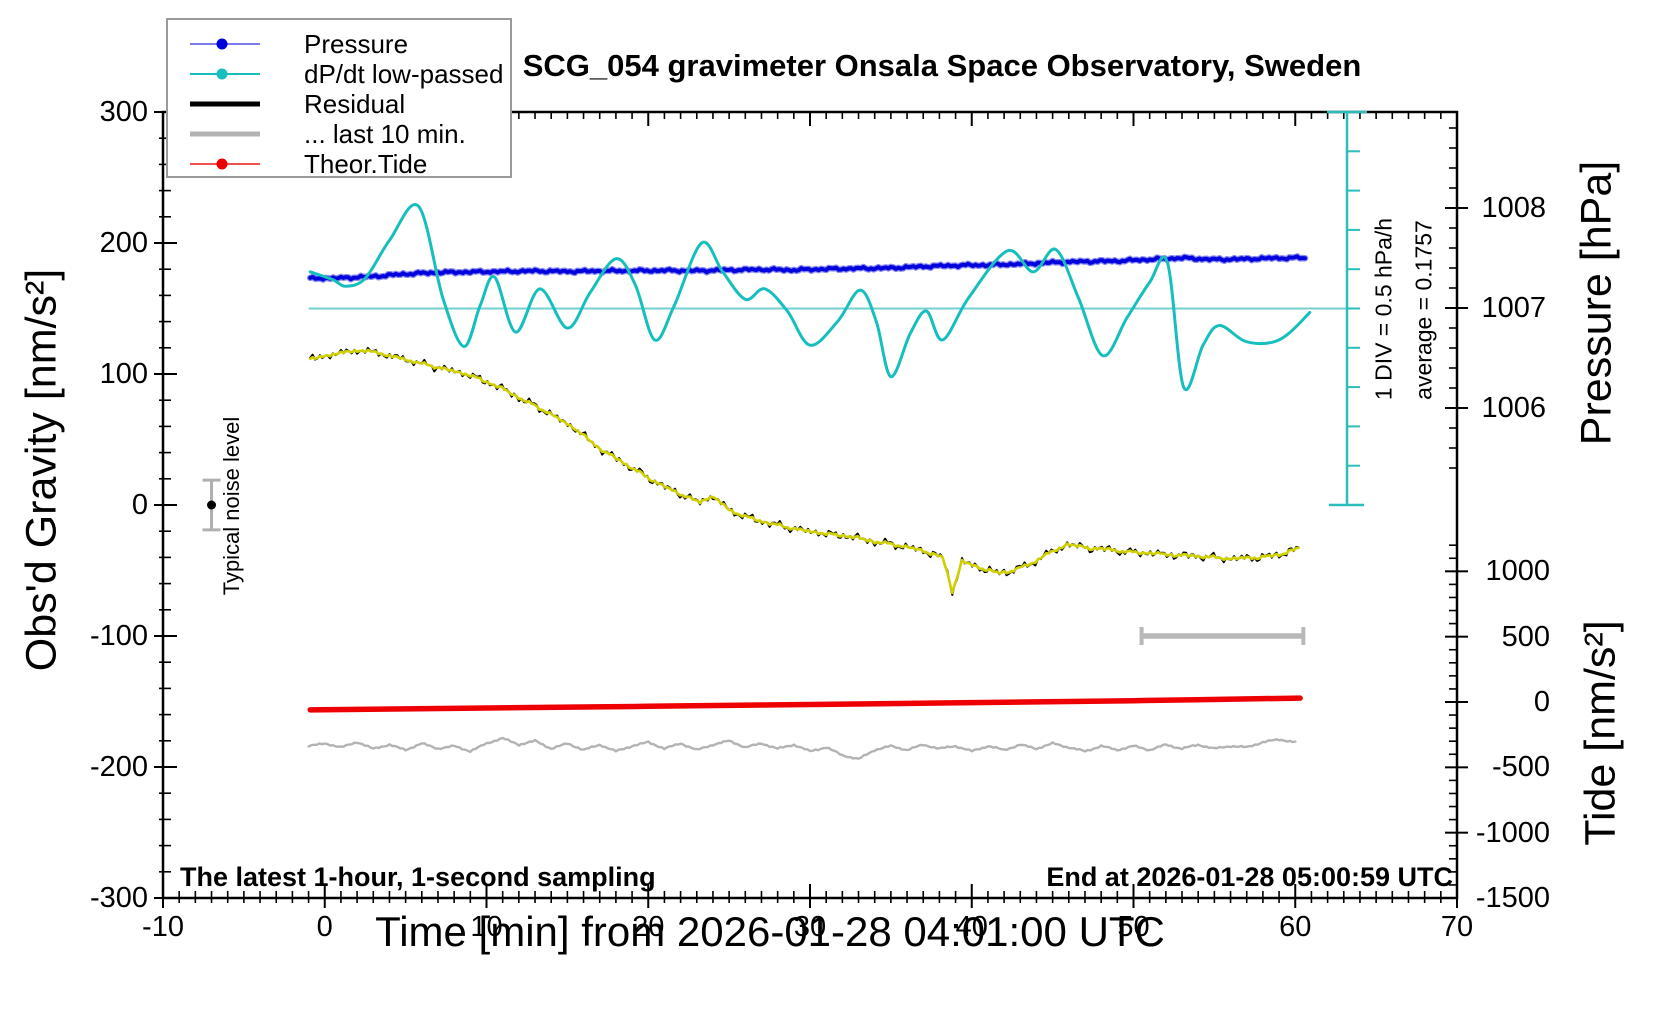  I want to click on tide-tick-label: 1000, so click(1517, 571).